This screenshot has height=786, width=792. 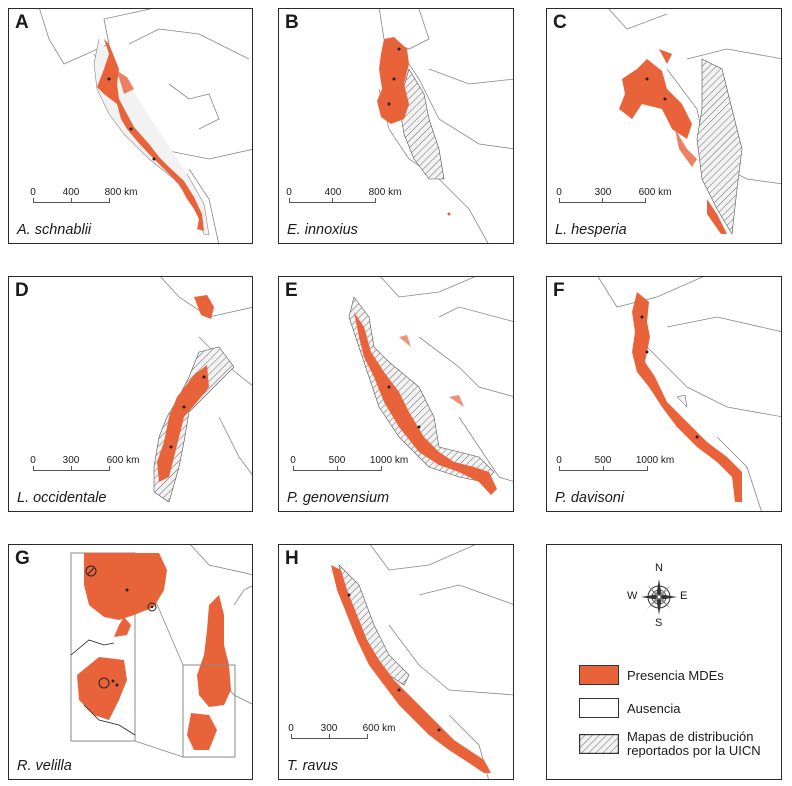 I want to click on panel-letter: E, so click(x=291, y=290).